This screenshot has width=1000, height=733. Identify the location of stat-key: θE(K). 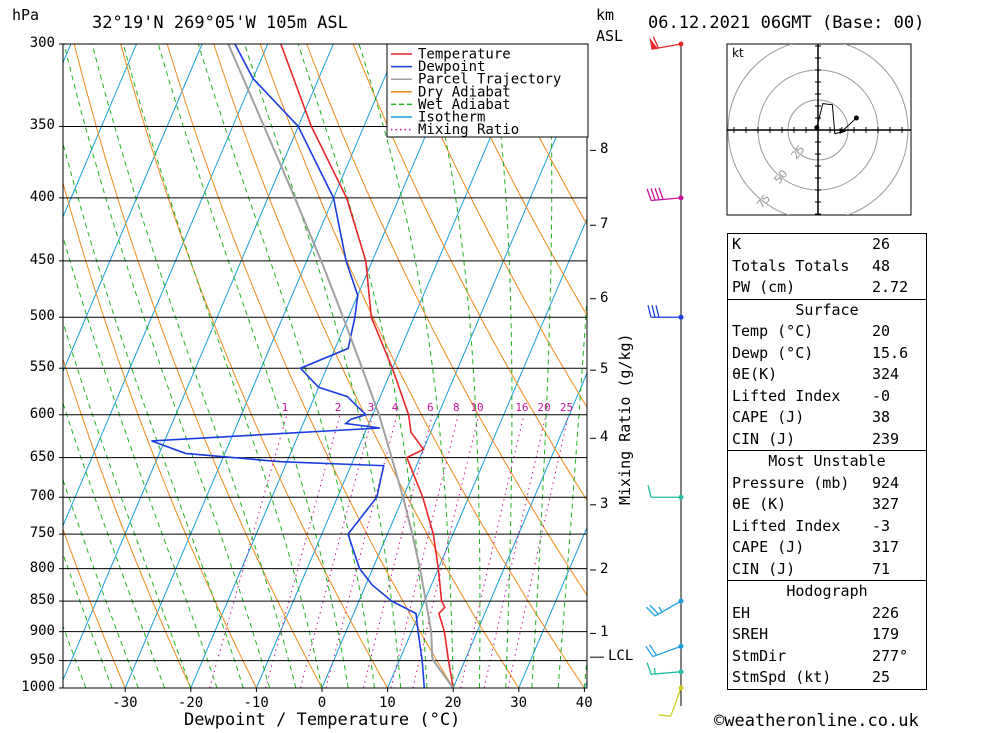
(755, 374).